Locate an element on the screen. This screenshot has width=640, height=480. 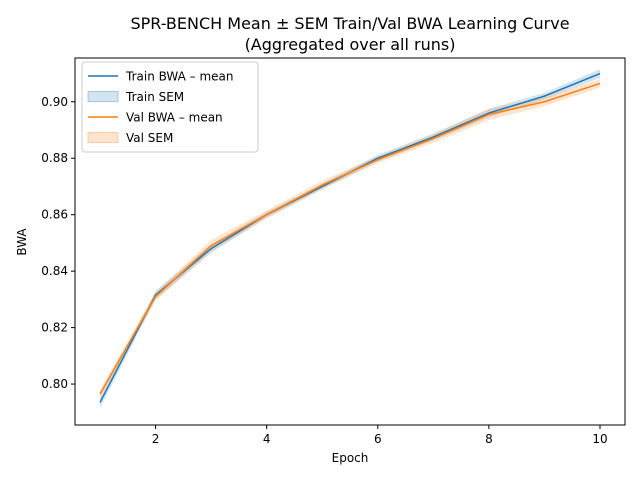
y-tick-label: 0.80 is located at coordinates (54, 384).